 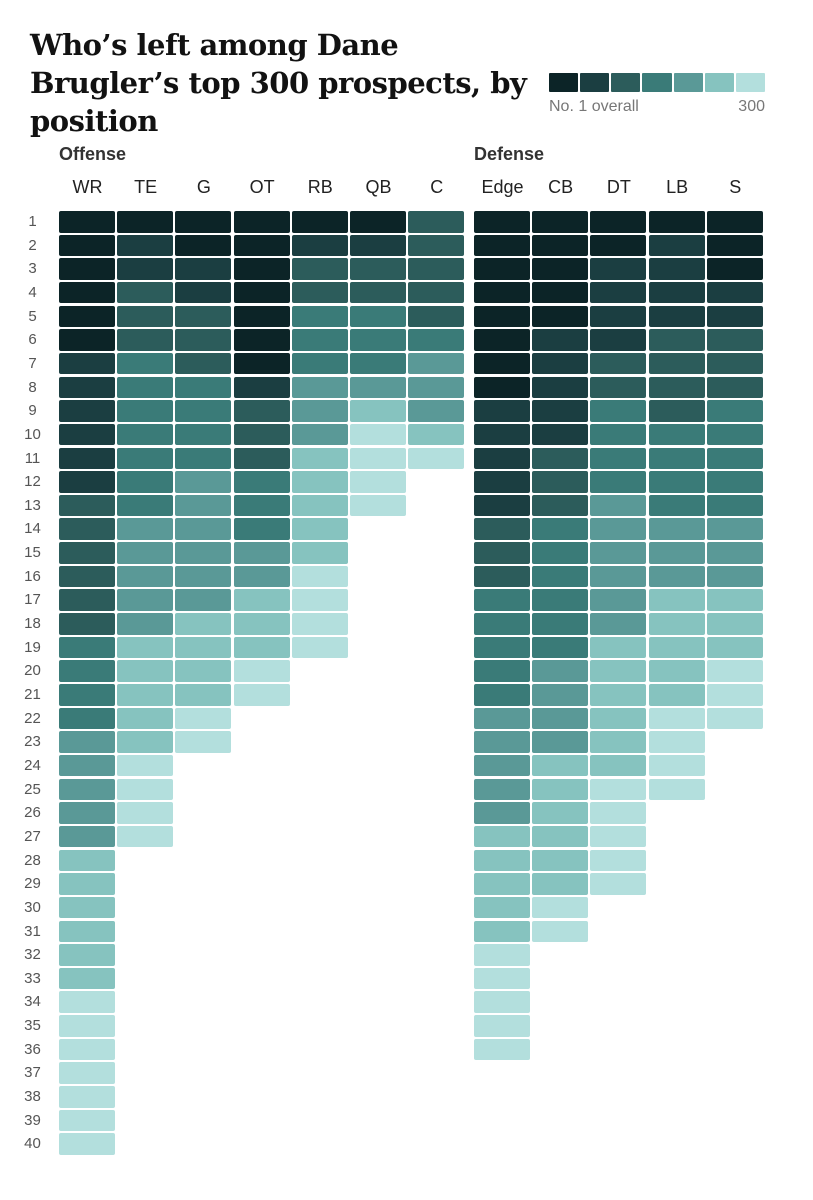 What do you see at coordinates (32, 1049) in the screenshot?
I see `row-label-36: 36` at bounding box center [32, 1049].